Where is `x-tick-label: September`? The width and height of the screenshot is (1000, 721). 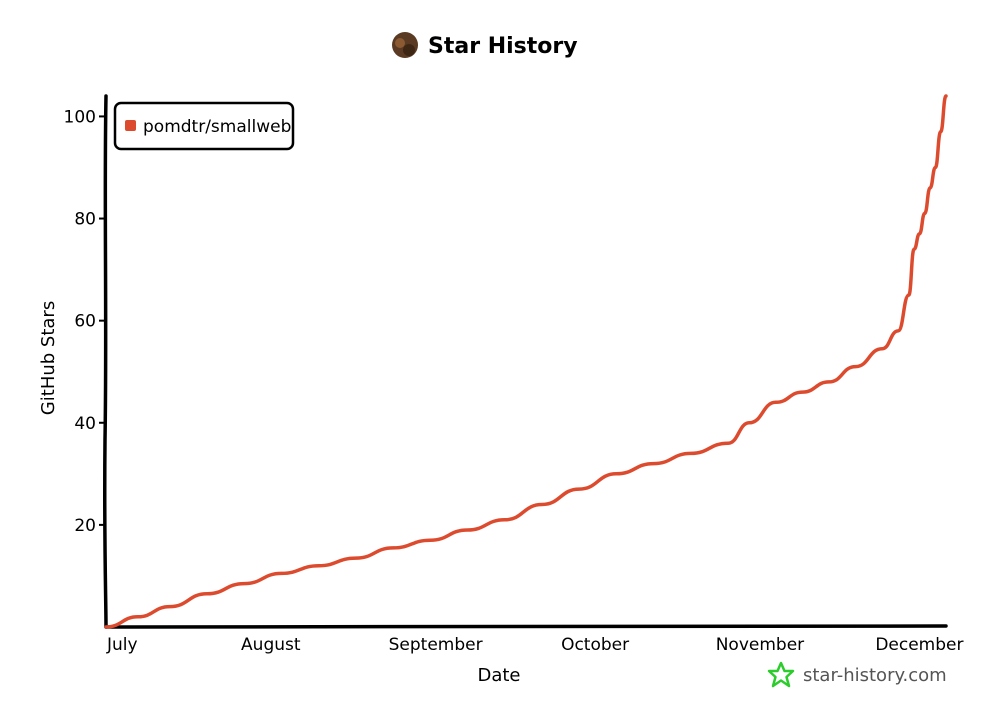 x-tick-label: September is located at coordinates (436, 645).